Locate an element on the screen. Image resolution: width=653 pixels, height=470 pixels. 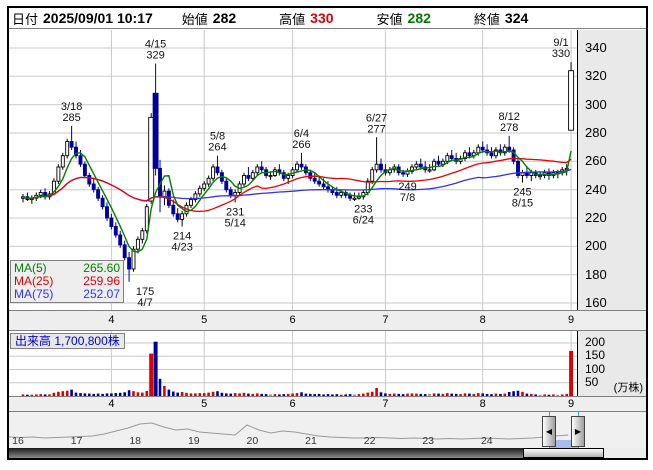
horizontal-scrollbar is located at coordinates (327, 453).